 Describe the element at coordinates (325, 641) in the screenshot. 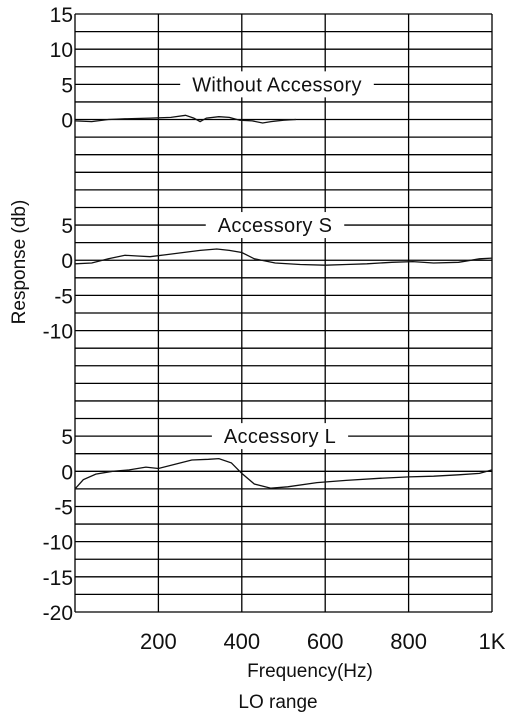

I see `x-tick-label: 600` at that location.